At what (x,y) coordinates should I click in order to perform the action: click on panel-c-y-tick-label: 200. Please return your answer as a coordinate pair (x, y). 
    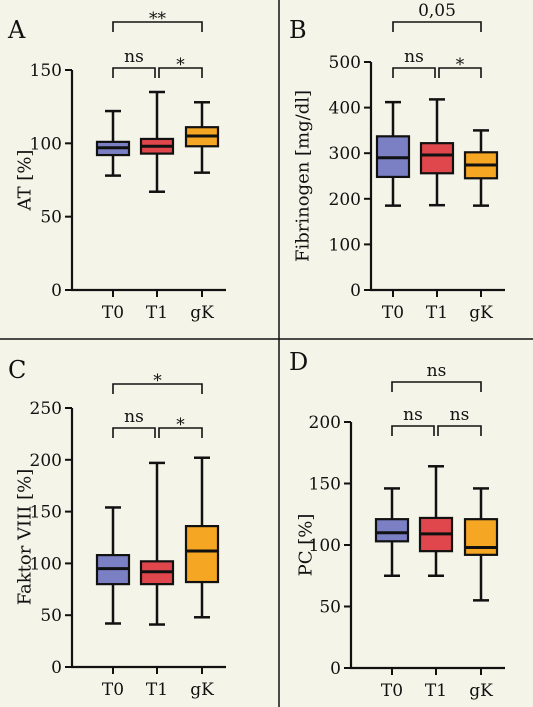
    Looking at the image, I should click on (46, 461).